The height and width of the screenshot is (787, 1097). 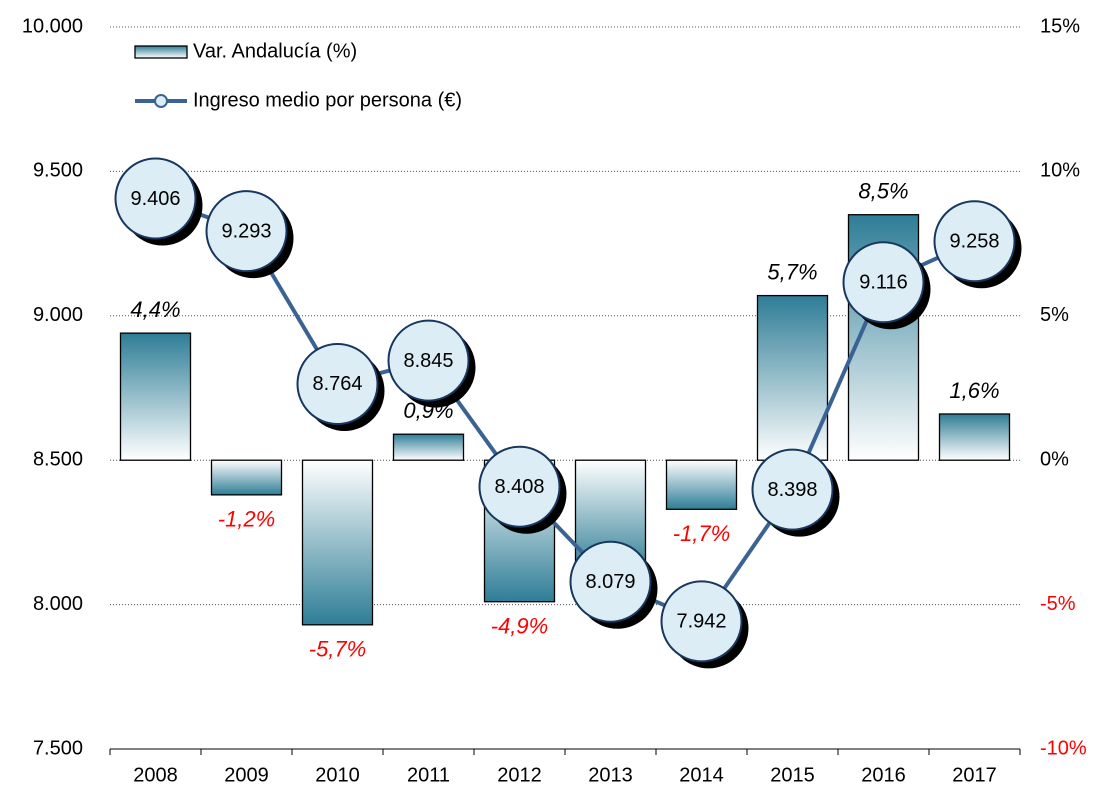 What do you see at coordinates (1054, 315) in the screenshot?
I see `y2-tick-label: 5%` at bounding box center [1054, 315].